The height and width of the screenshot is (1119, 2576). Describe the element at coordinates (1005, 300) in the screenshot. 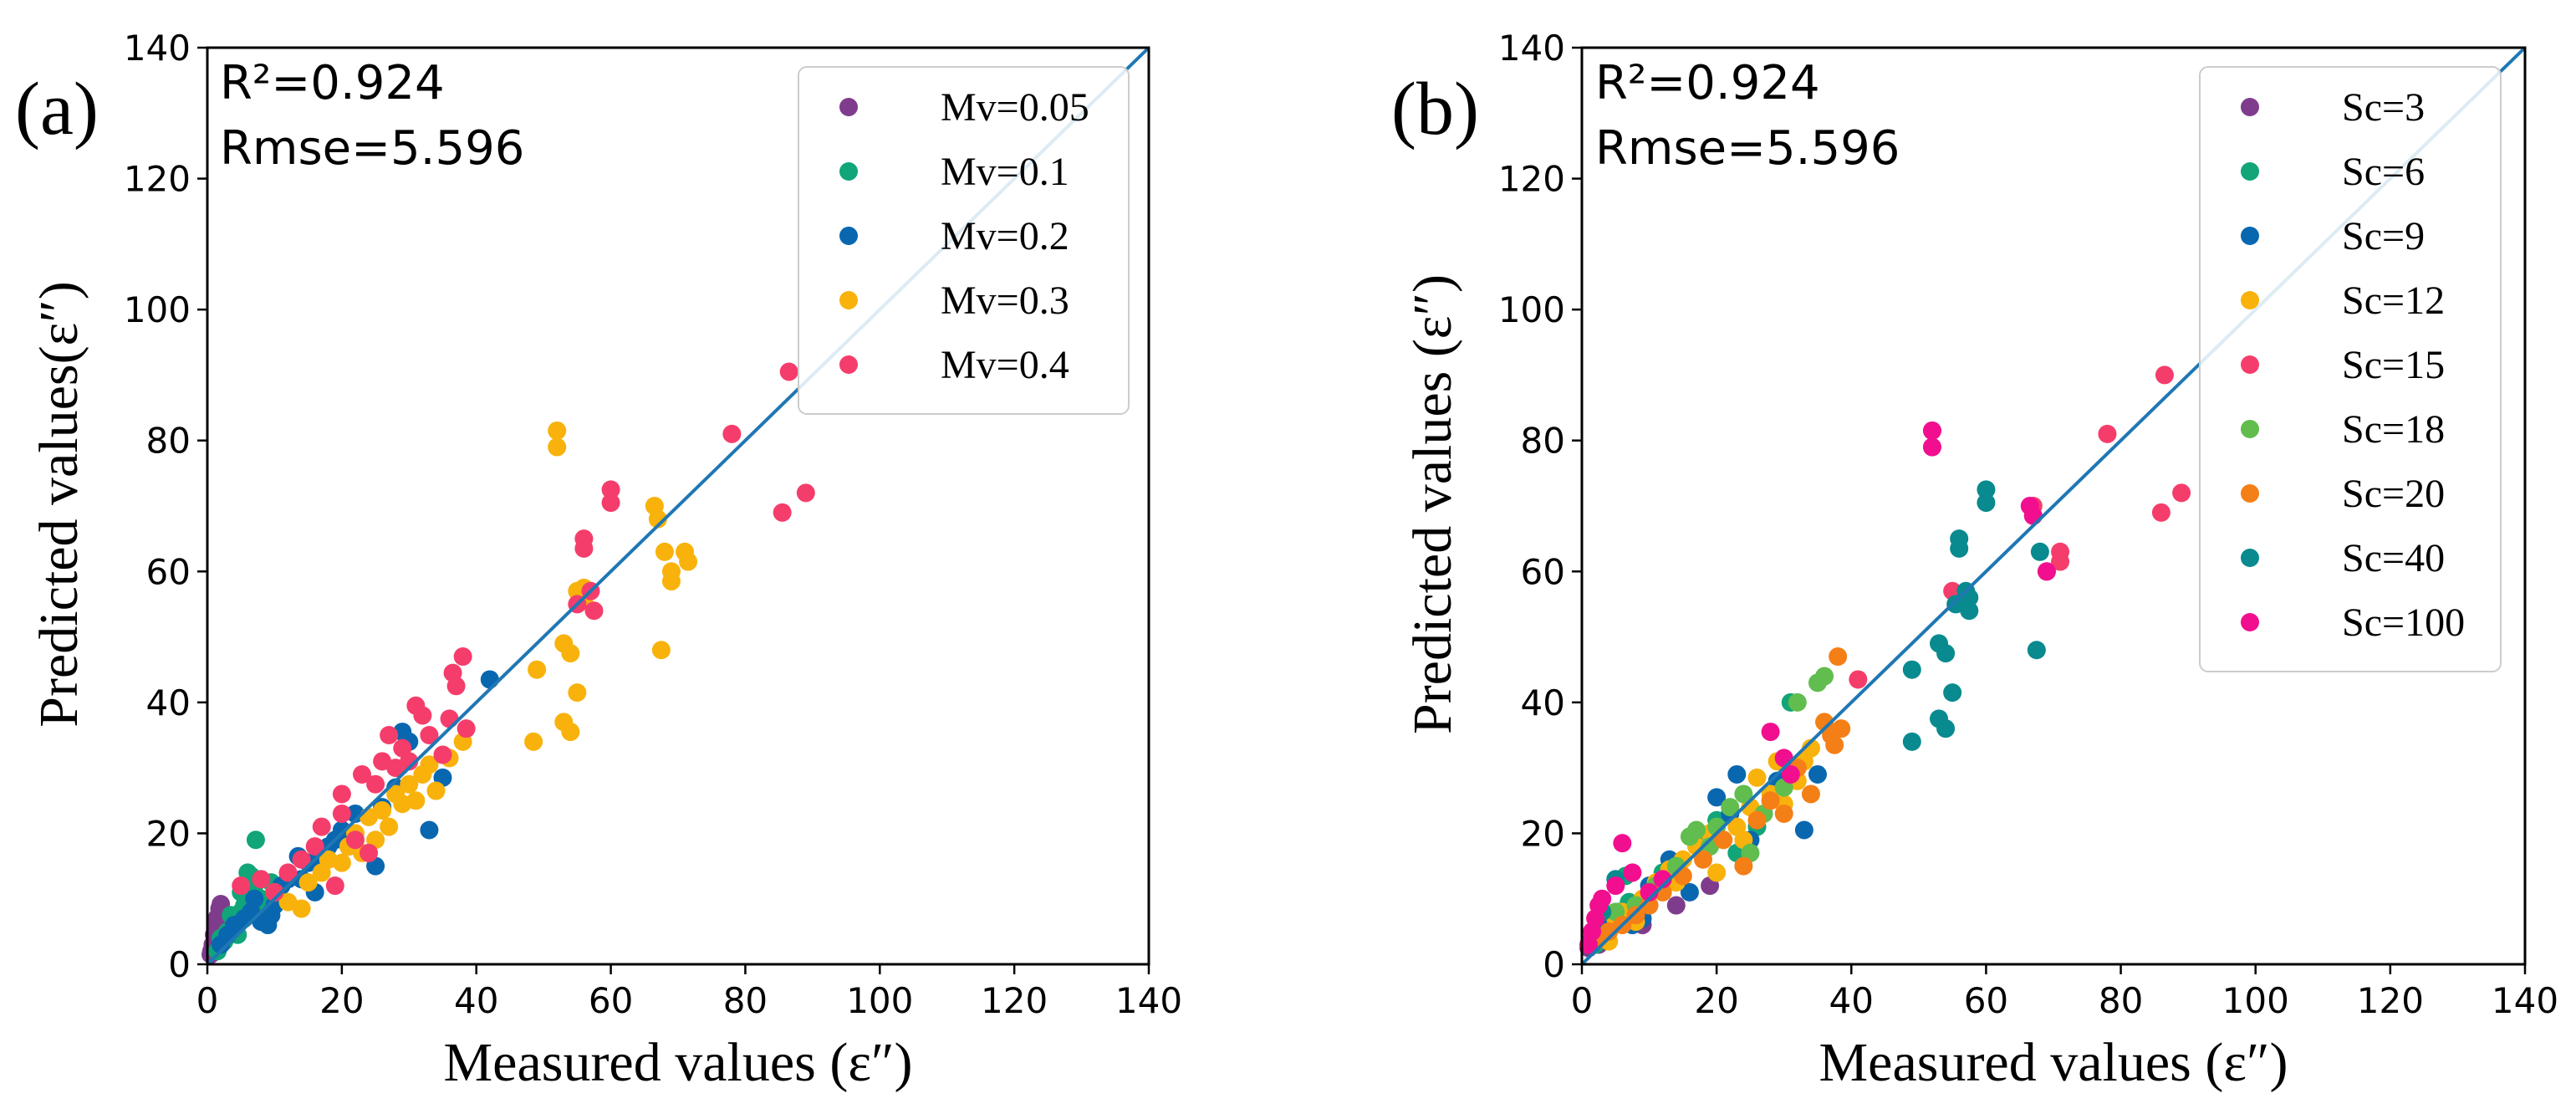

I see `legend-label: Mv=0.3` at that location.